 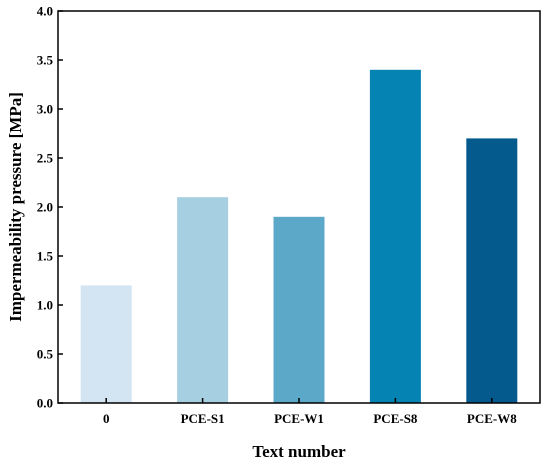 I want to click on y-axis: 0.0 0.5 1.0 1.5 2.0 2.5 3.0 3.5 4.0, so click(x=50, y=207).